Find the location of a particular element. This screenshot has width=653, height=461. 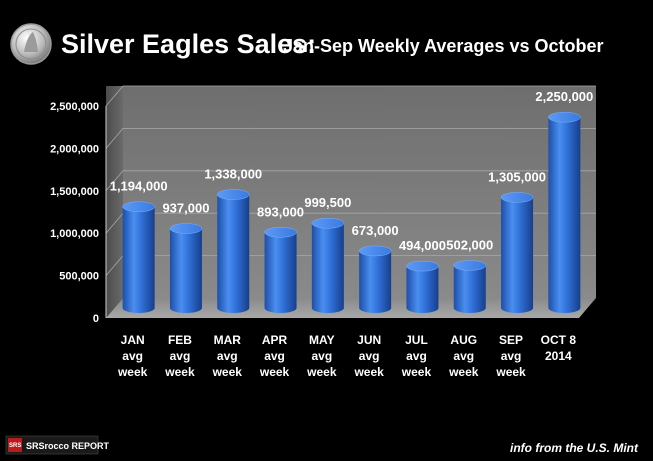

srsrocco-logo: SRS SRSrocco REPORT is located at coordinates (57, 445).